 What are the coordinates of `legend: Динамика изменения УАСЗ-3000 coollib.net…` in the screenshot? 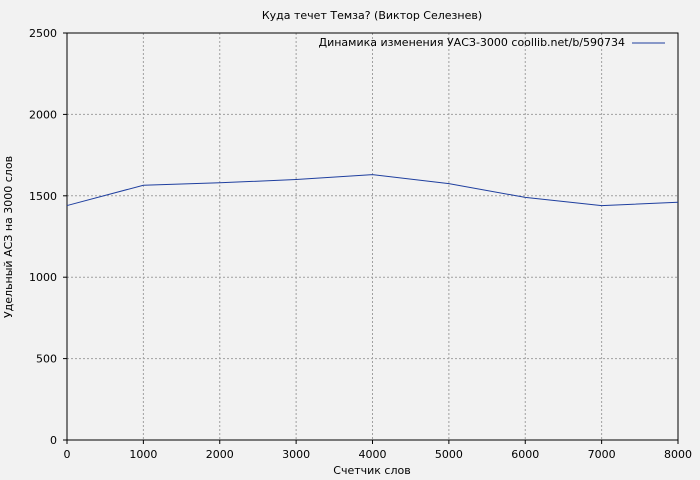 It's located at (492, 42).